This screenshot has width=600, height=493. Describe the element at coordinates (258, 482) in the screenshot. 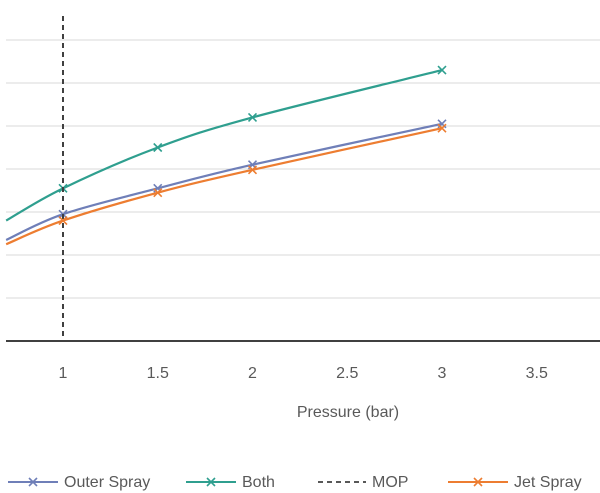

I see `legend-label-both: Both` at that location.